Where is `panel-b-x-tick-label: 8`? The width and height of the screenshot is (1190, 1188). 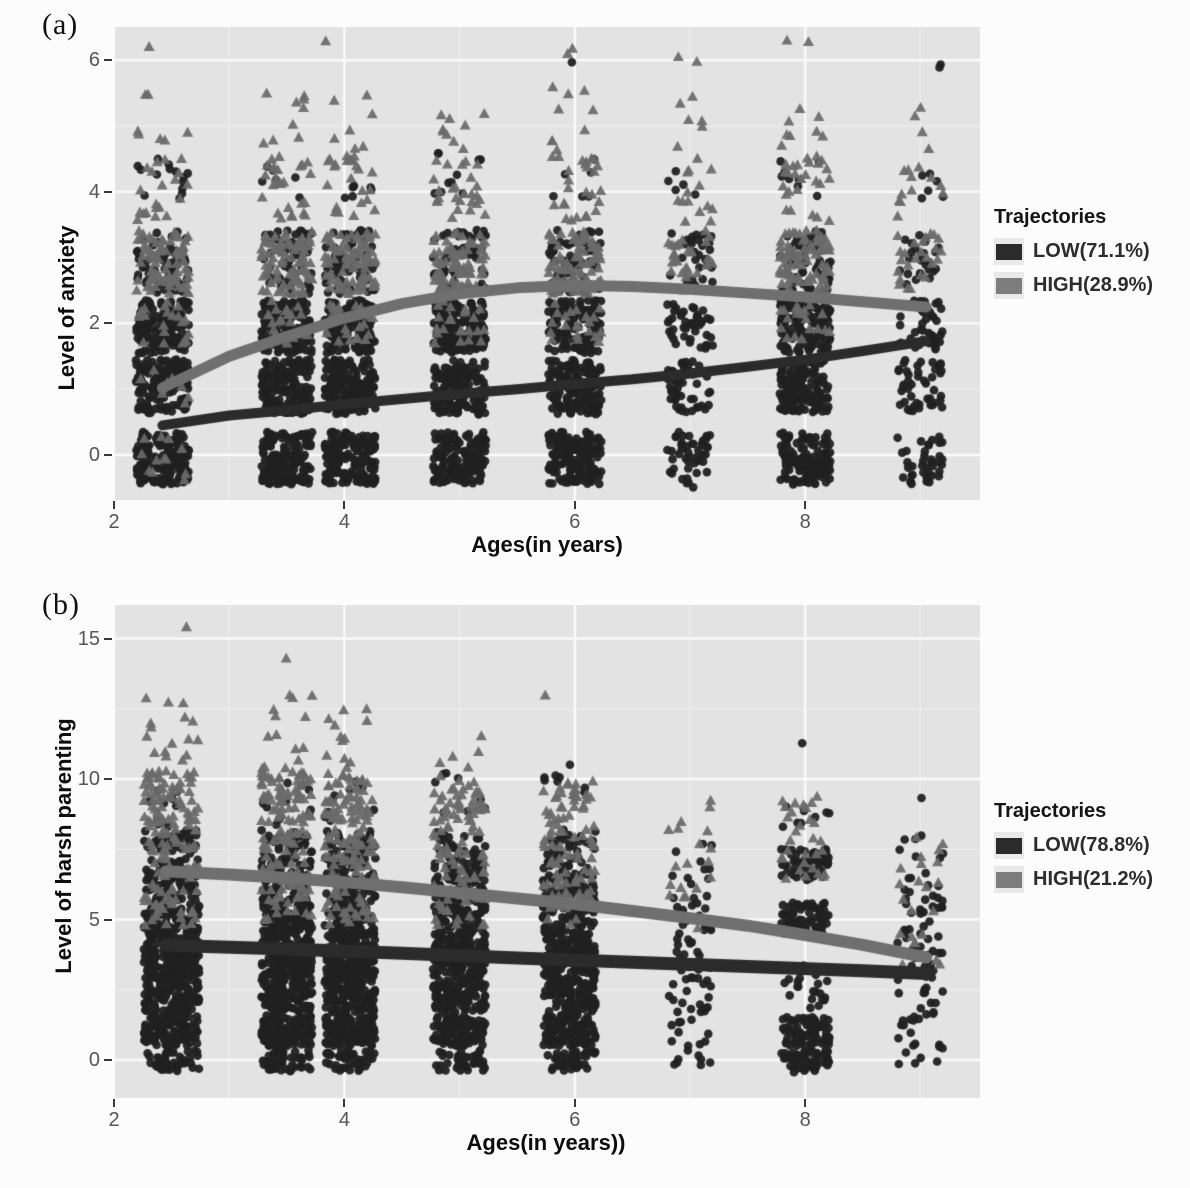 panel-b-x-tick-label: 8 is located at coordinates (805, 1120).